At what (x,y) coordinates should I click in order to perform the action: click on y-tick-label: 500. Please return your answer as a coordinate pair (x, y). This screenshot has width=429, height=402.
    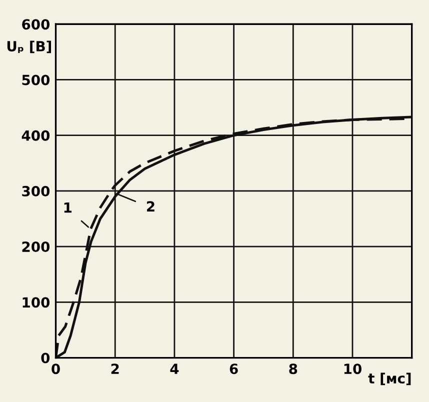
    Looking at the image, I should click on (36, 80).